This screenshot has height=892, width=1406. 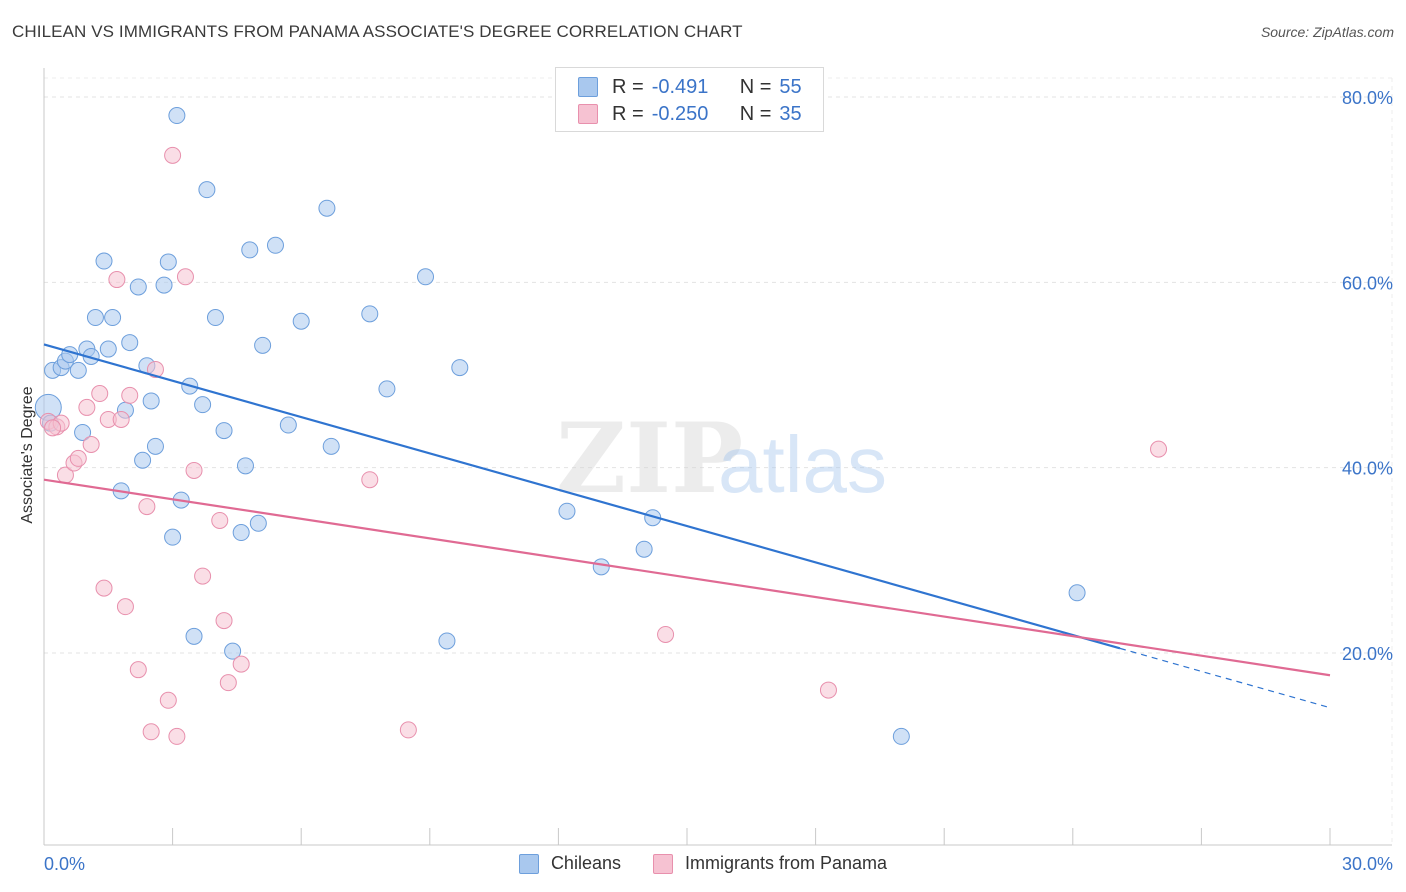 I want to click on n-value: 35, so click(x=790, y=113).